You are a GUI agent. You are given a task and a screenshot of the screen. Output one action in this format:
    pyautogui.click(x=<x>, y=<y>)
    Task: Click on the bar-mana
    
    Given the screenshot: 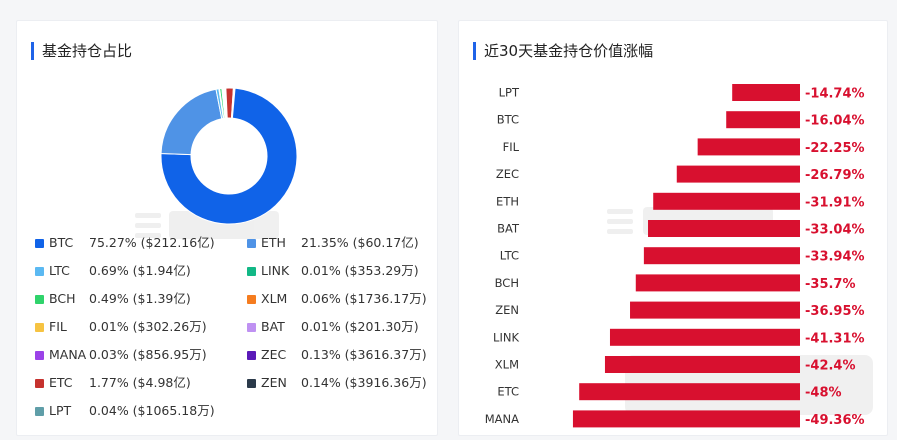 What is the action you would take?
    pyautogui.click(x=686, y=419)
    